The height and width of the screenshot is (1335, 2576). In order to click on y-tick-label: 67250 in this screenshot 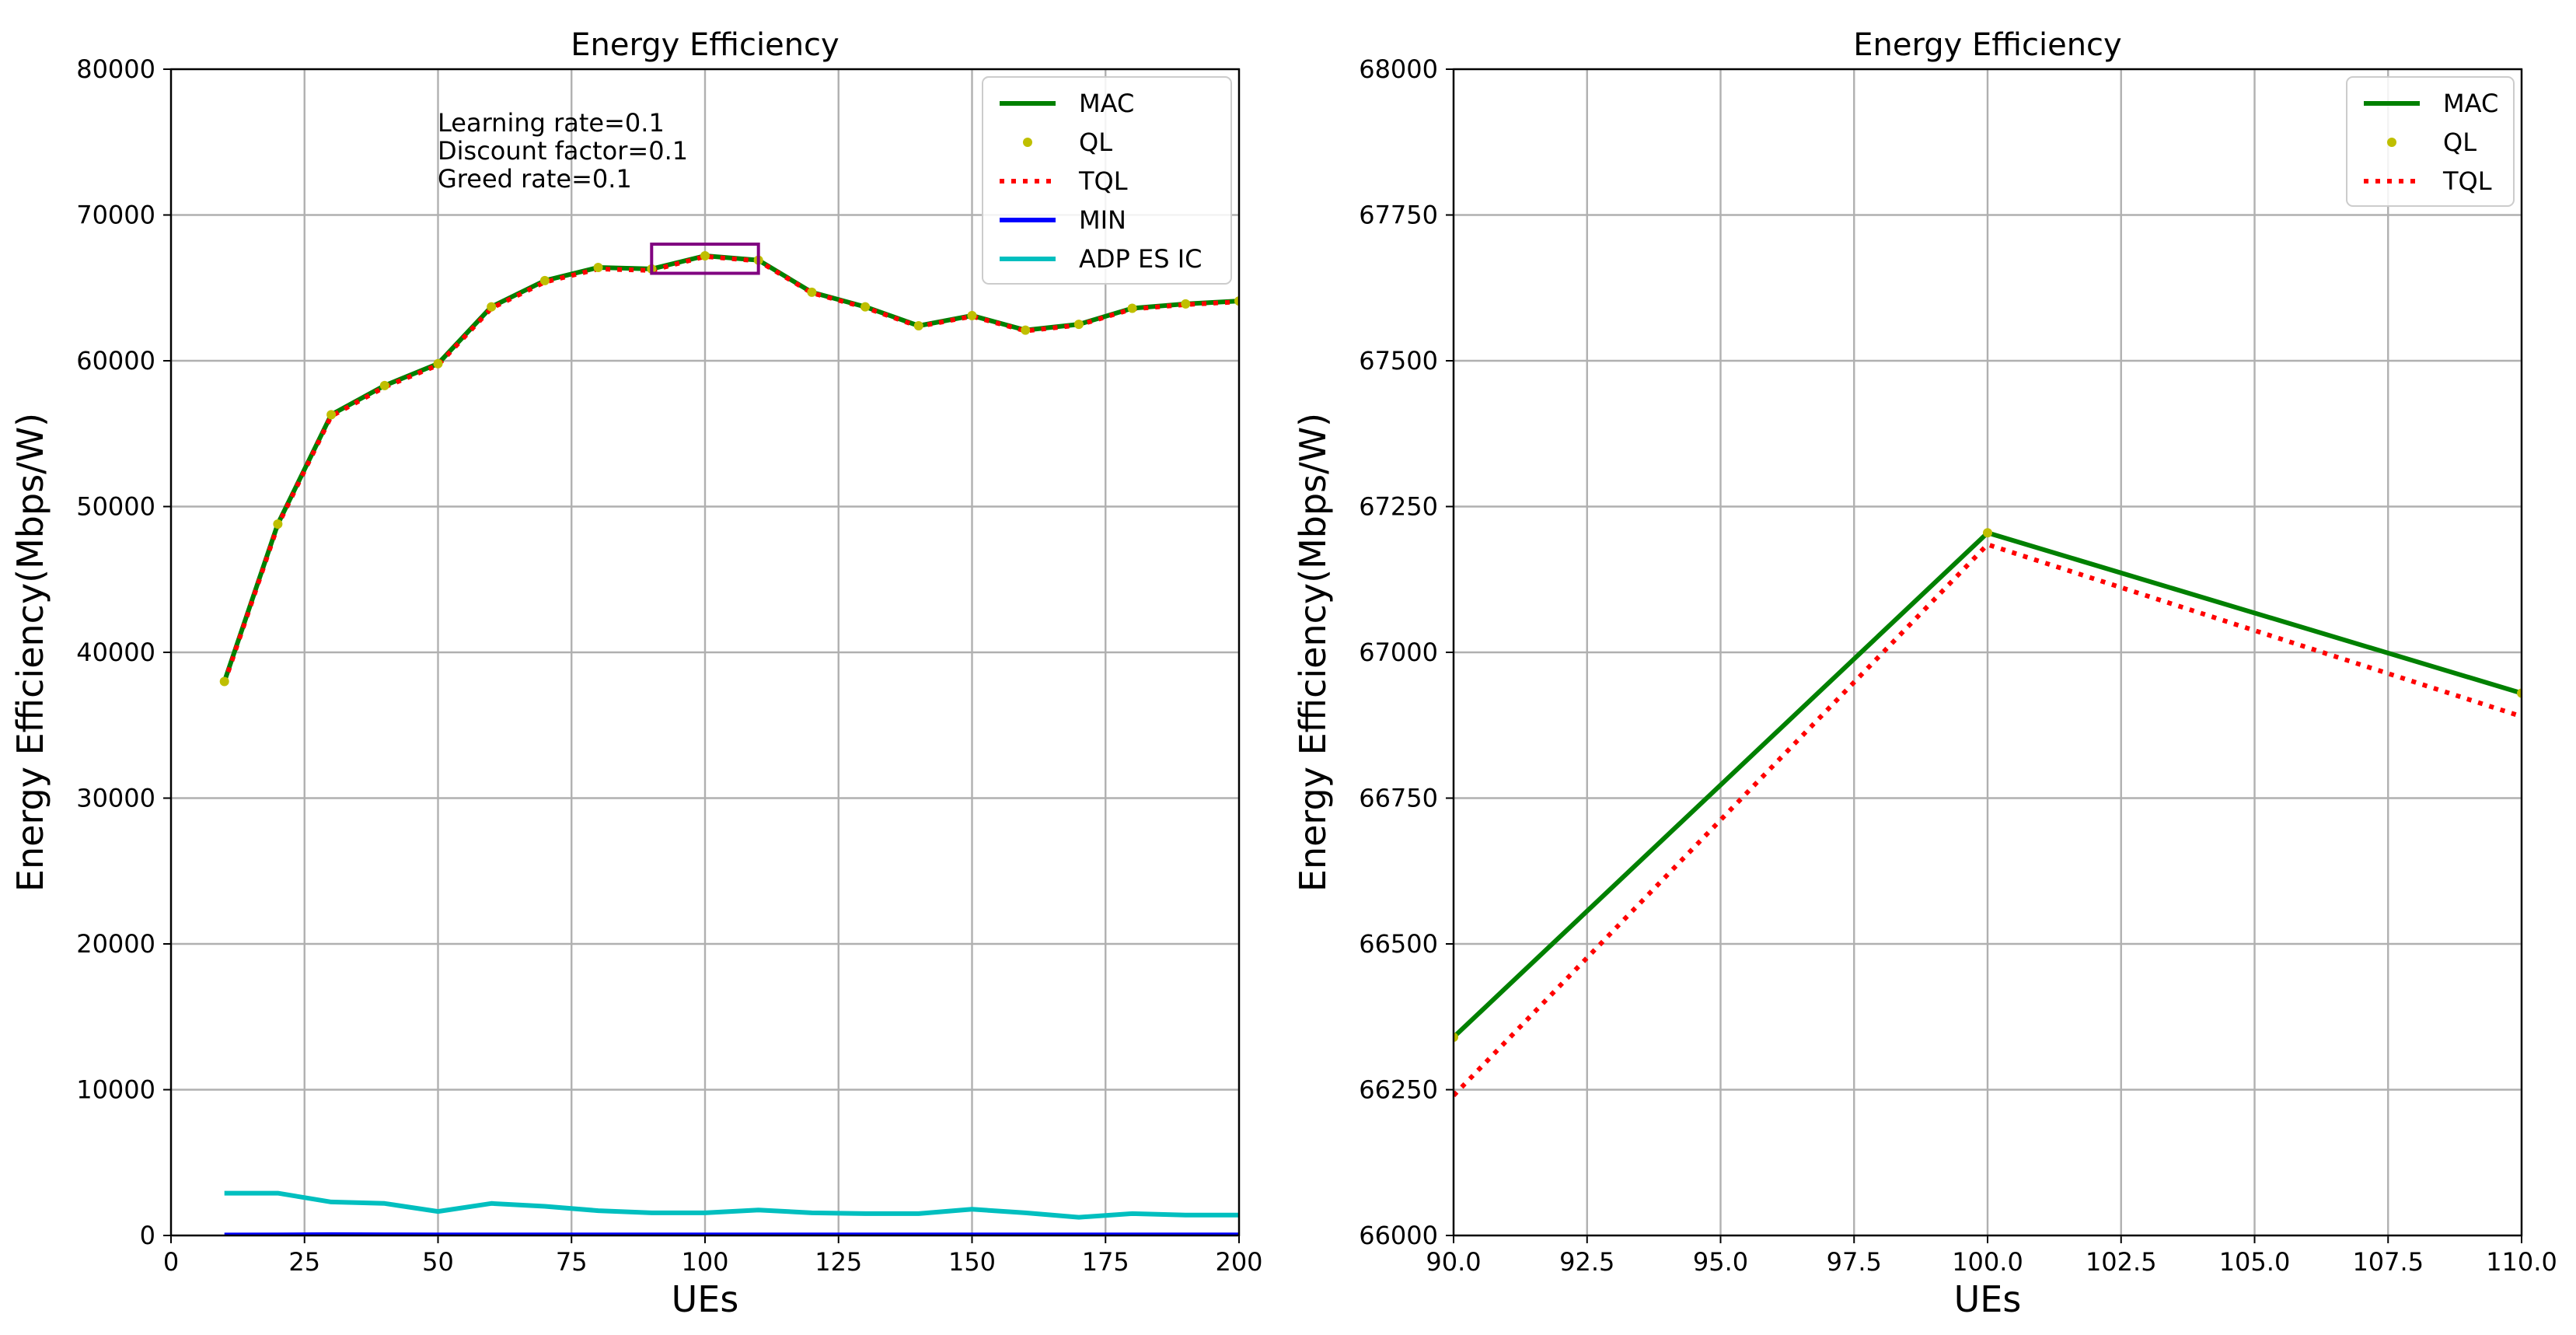, I will do `click(1399, 507)`.